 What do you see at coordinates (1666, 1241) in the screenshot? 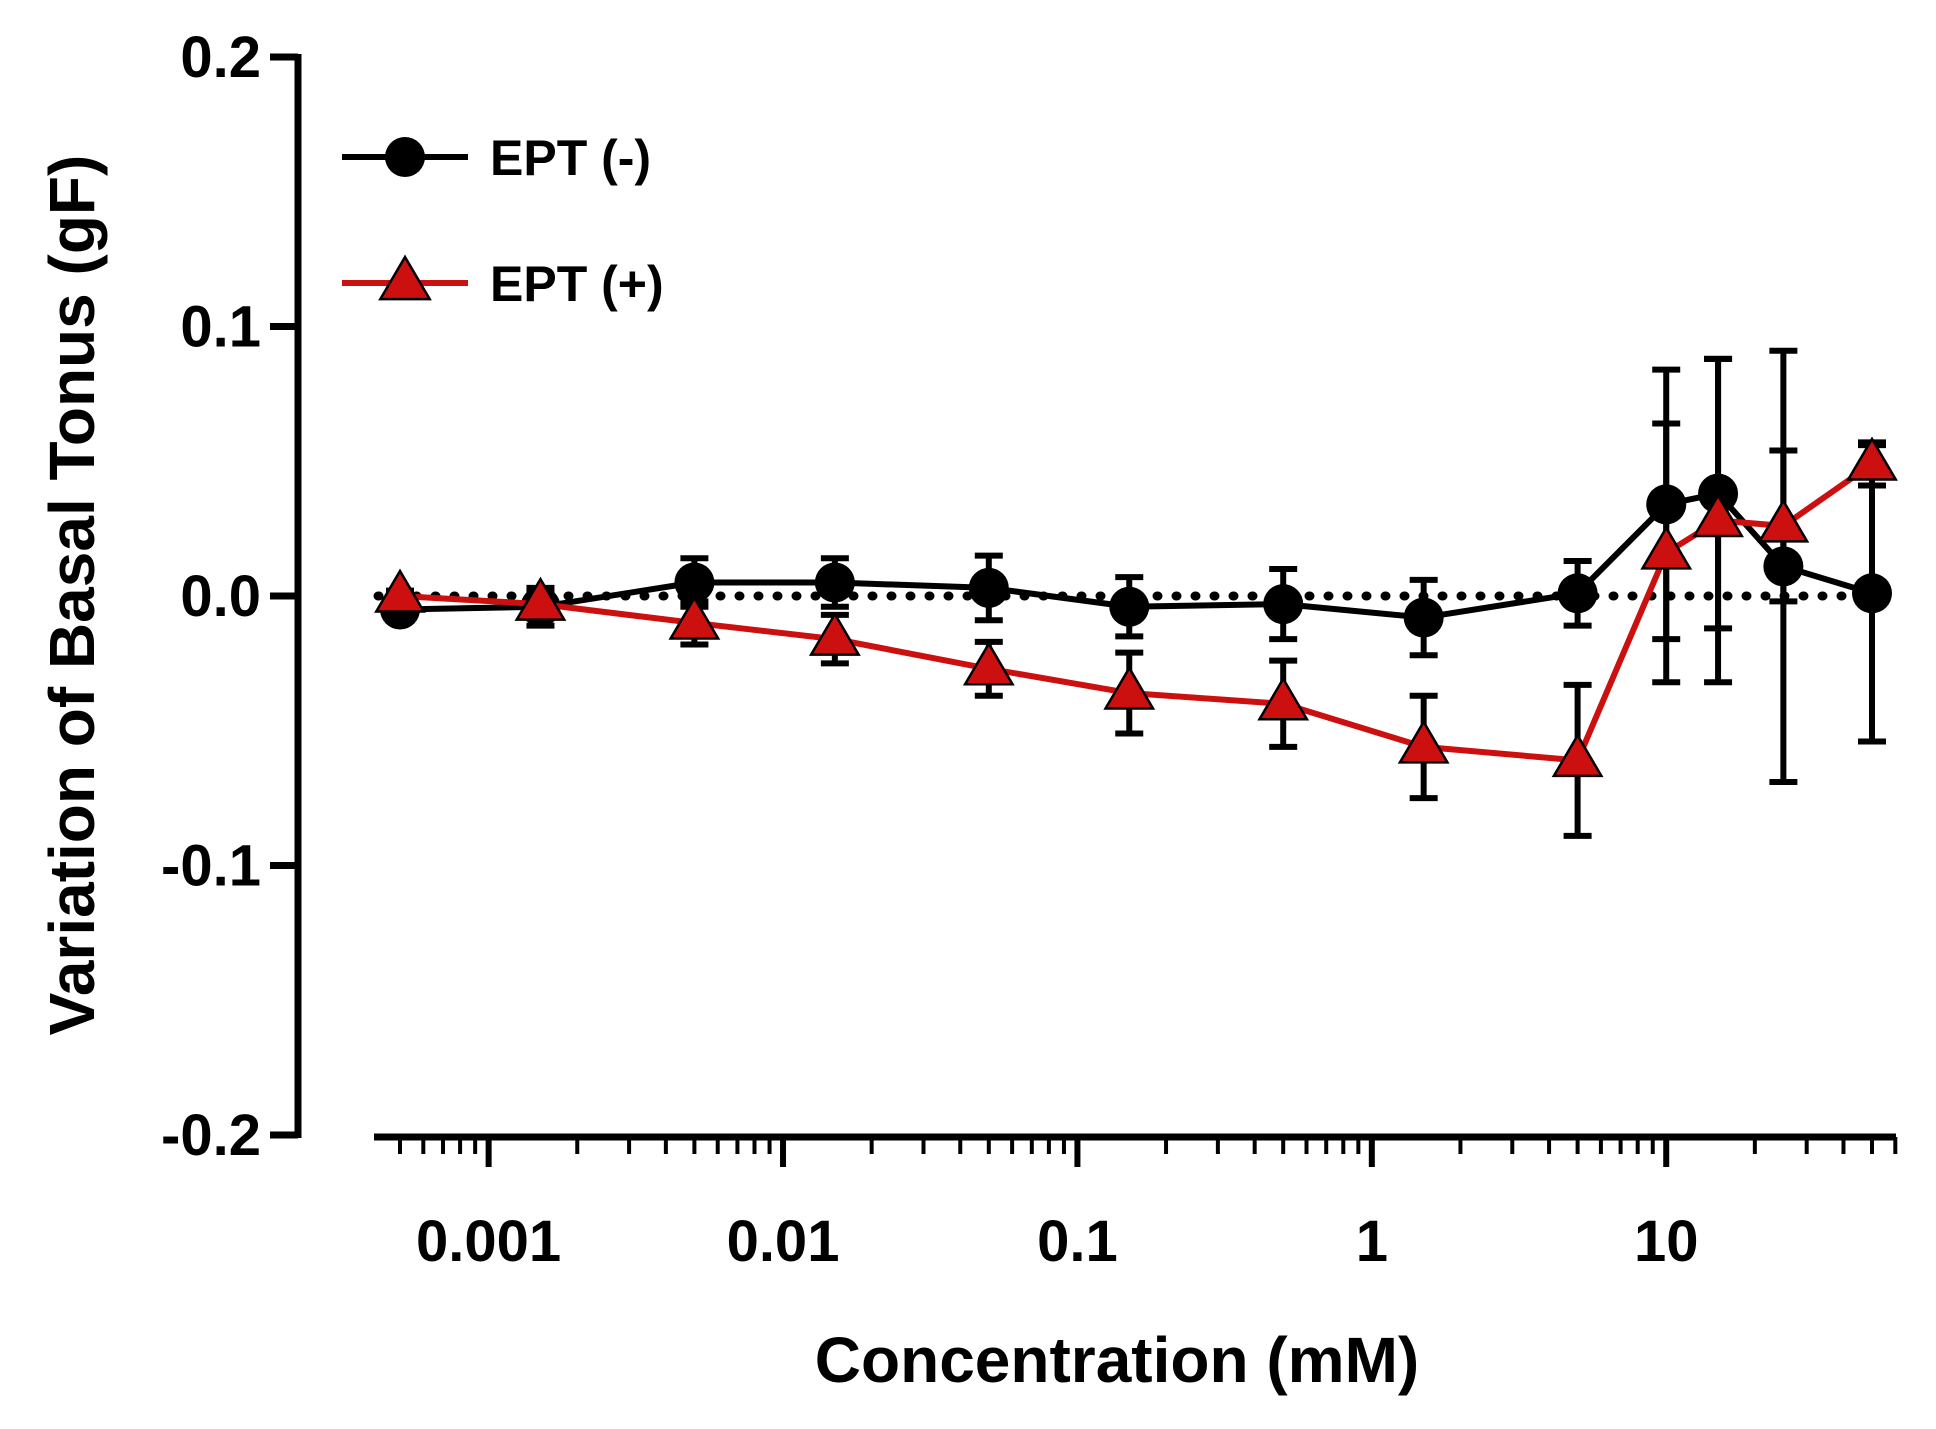
I see `x-tick-label: 10` at bounding box center [1666, 1241].